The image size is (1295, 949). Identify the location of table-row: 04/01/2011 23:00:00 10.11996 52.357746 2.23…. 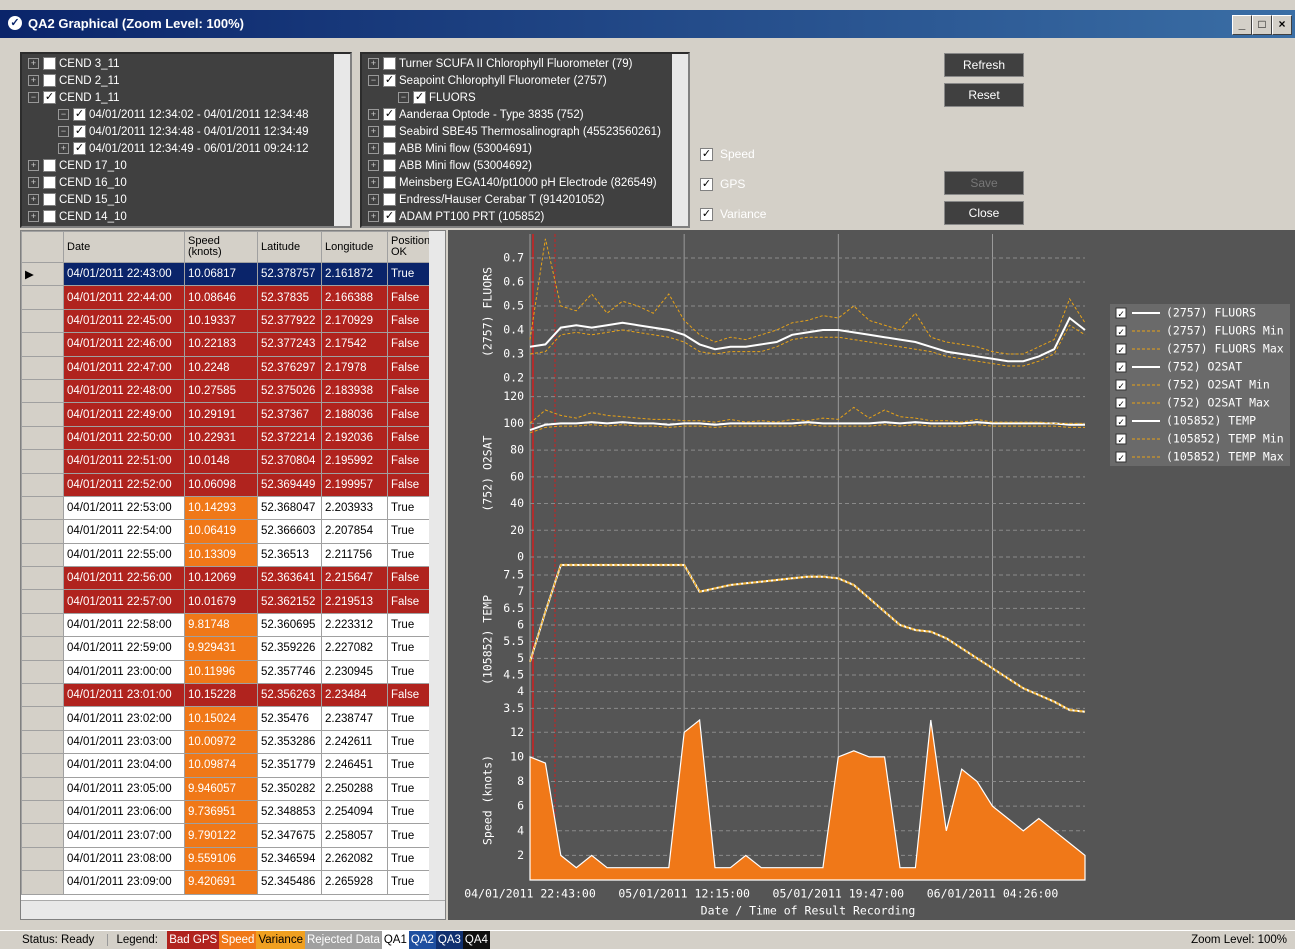
(228, 672).